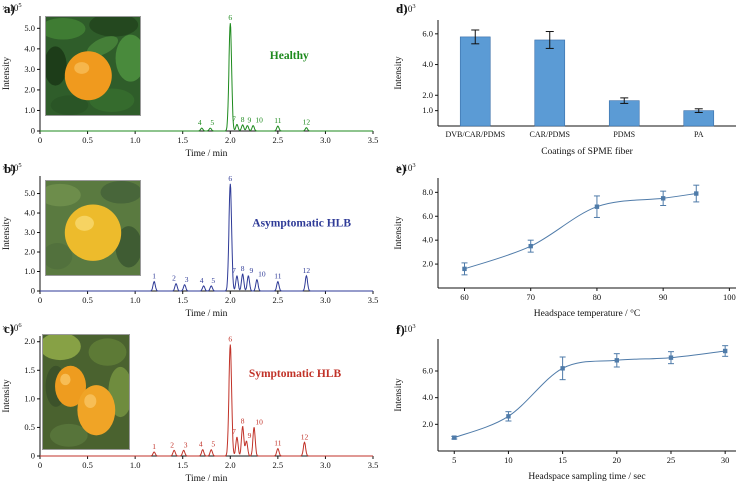  I want to click on svg-text: 1, so click(154, 276).